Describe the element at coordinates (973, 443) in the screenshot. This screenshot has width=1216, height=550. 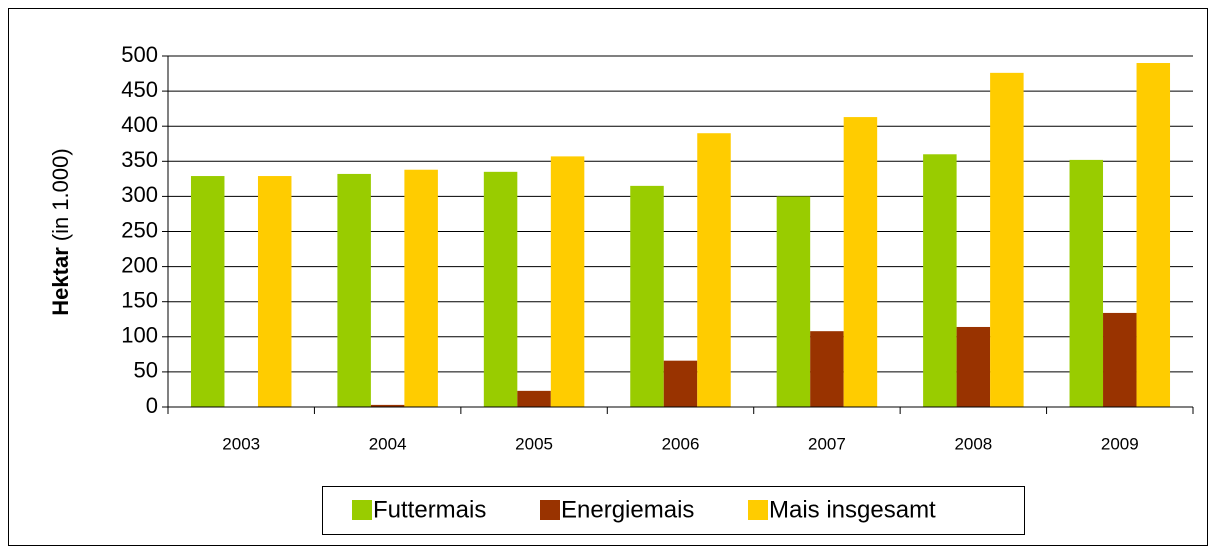
I see `x-tick-label: 2008` at that location.